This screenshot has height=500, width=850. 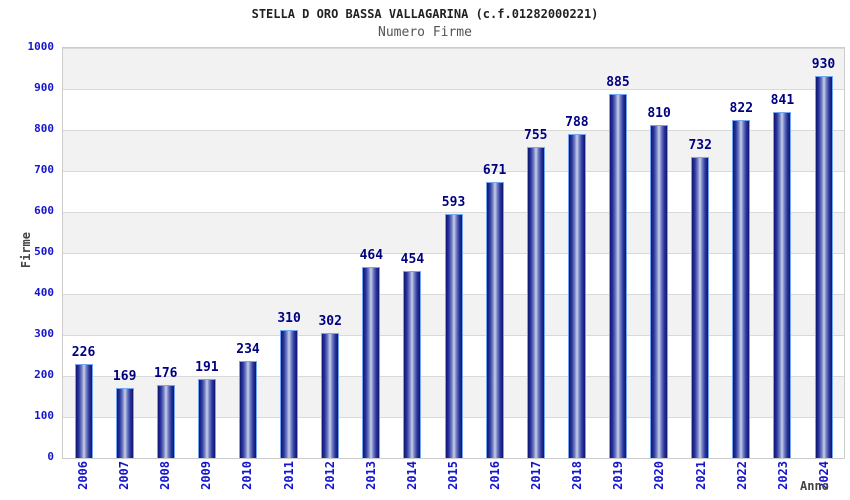 What do you see at coordinates (82, 475) in the screenshot?
I see `x-tick-label: 2006` at bounding box center [82, 475].